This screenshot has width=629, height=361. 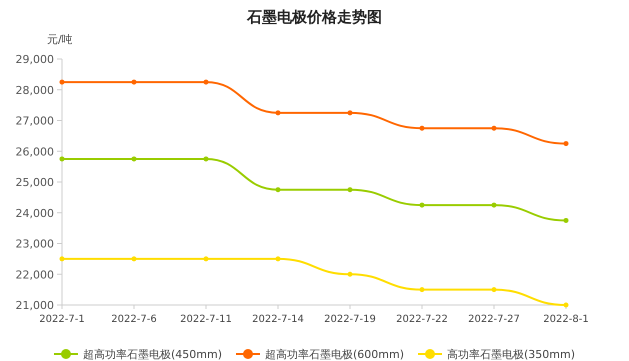 I want to click on y-tick-label: 22,000, so click(x=35, y=275).